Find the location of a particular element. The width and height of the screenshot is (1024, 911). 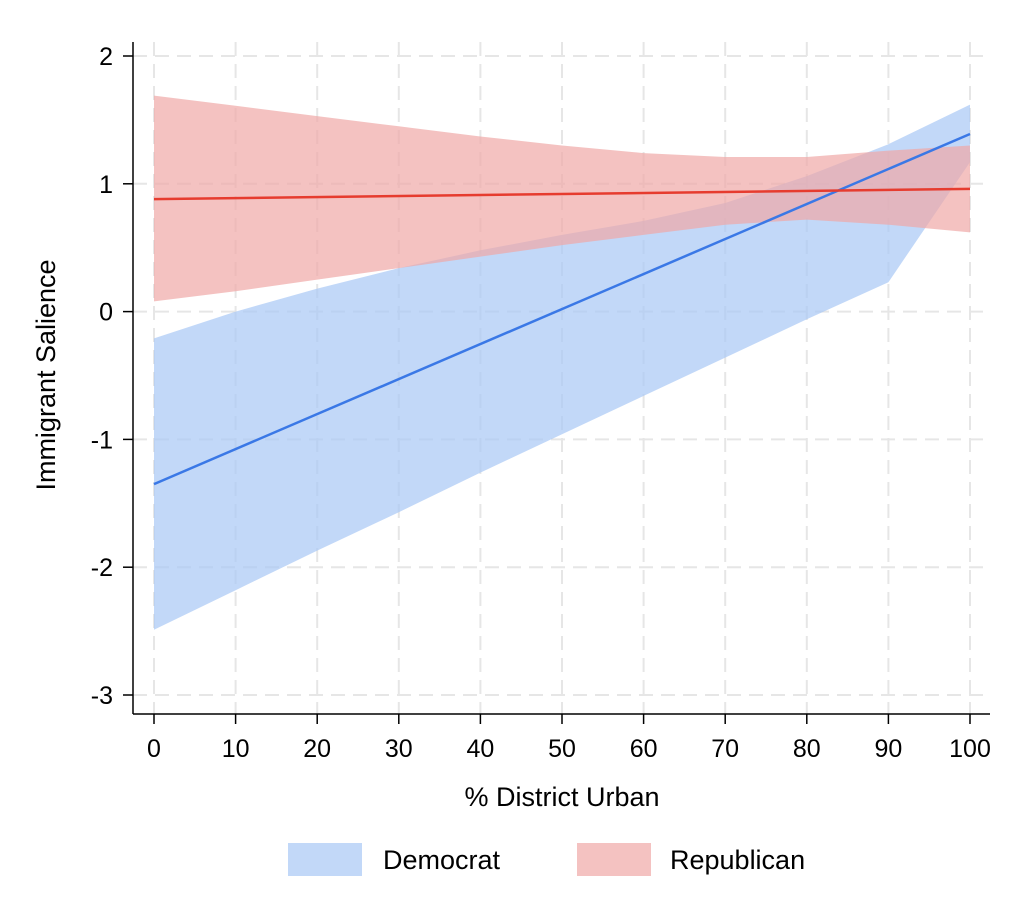

fit-line-republican is located at coordinates (562, 194).